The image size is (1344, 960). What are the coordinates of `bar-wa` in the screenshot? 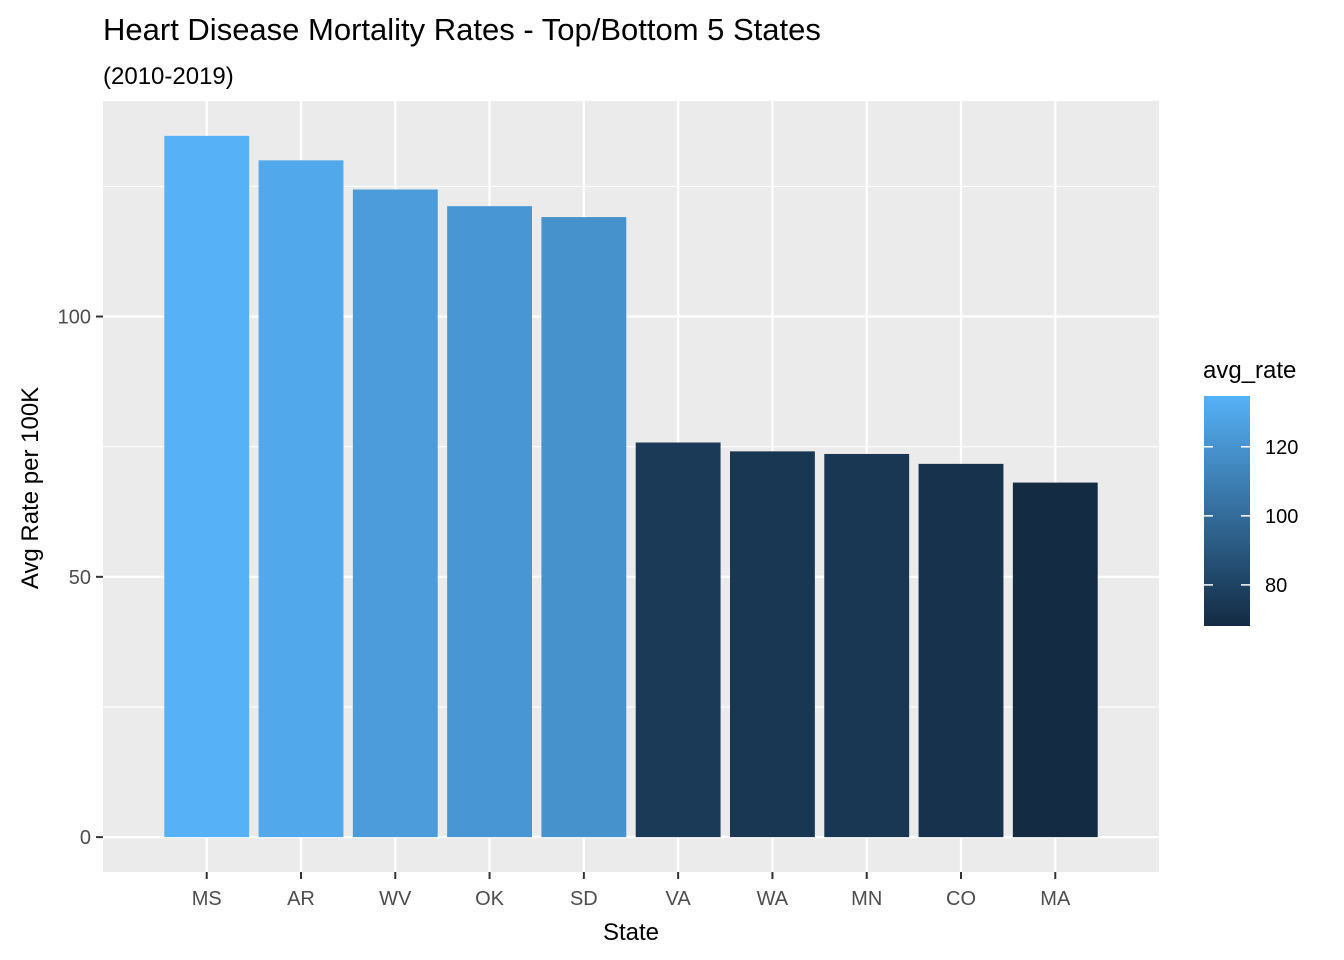 It's located at (772, 644).